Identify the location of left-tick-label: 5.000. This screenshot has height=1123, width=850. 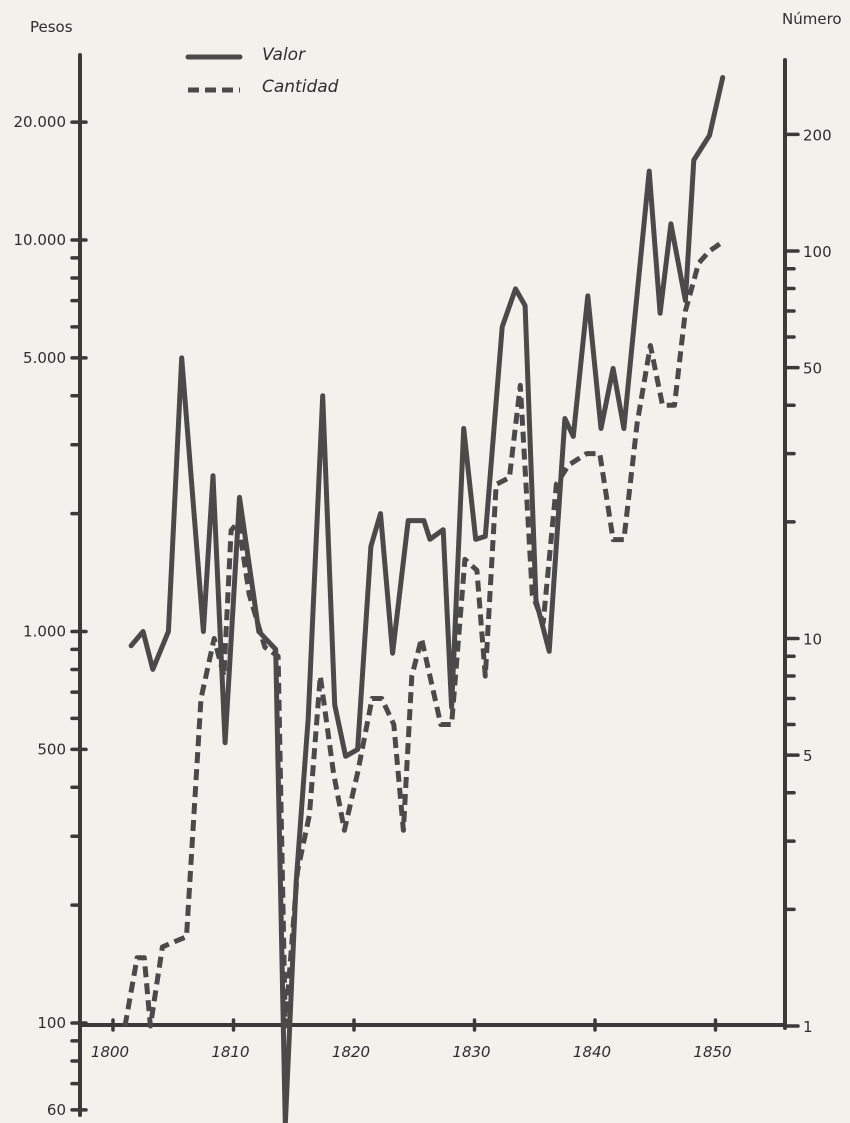
(44, 358).